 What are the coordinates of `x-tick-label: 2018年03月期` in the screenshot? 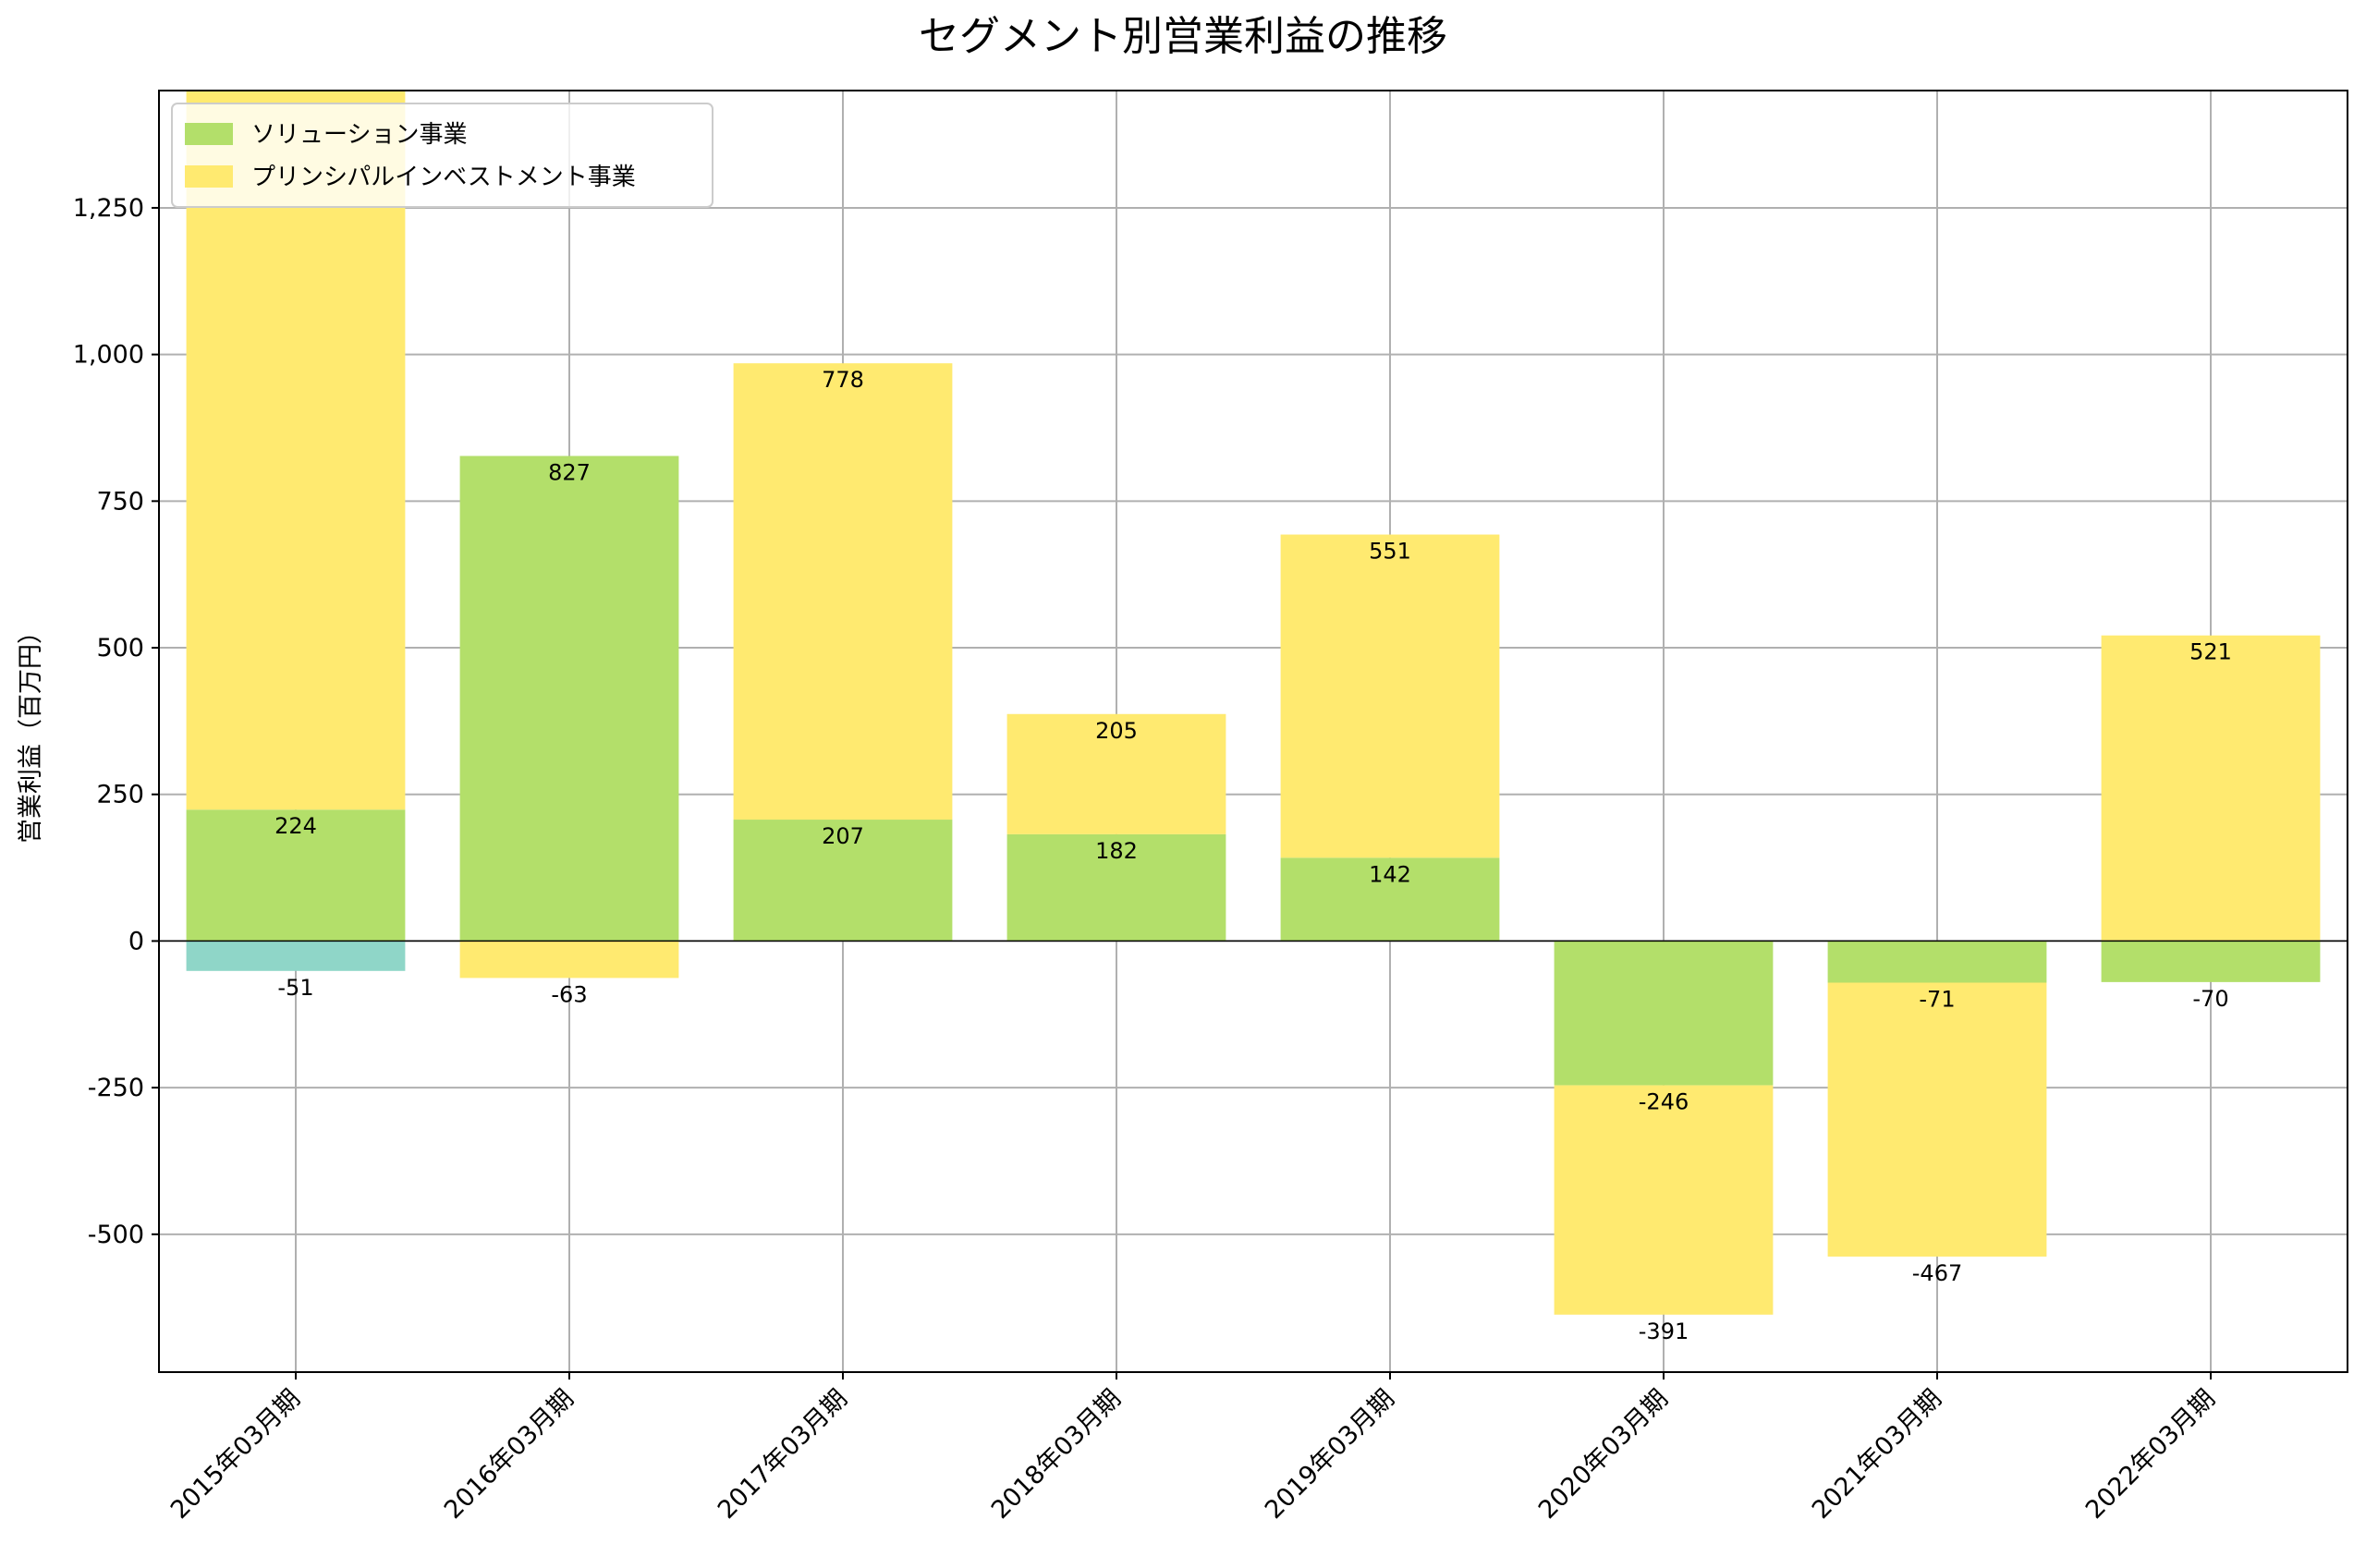 It's located at (1057, 1454).